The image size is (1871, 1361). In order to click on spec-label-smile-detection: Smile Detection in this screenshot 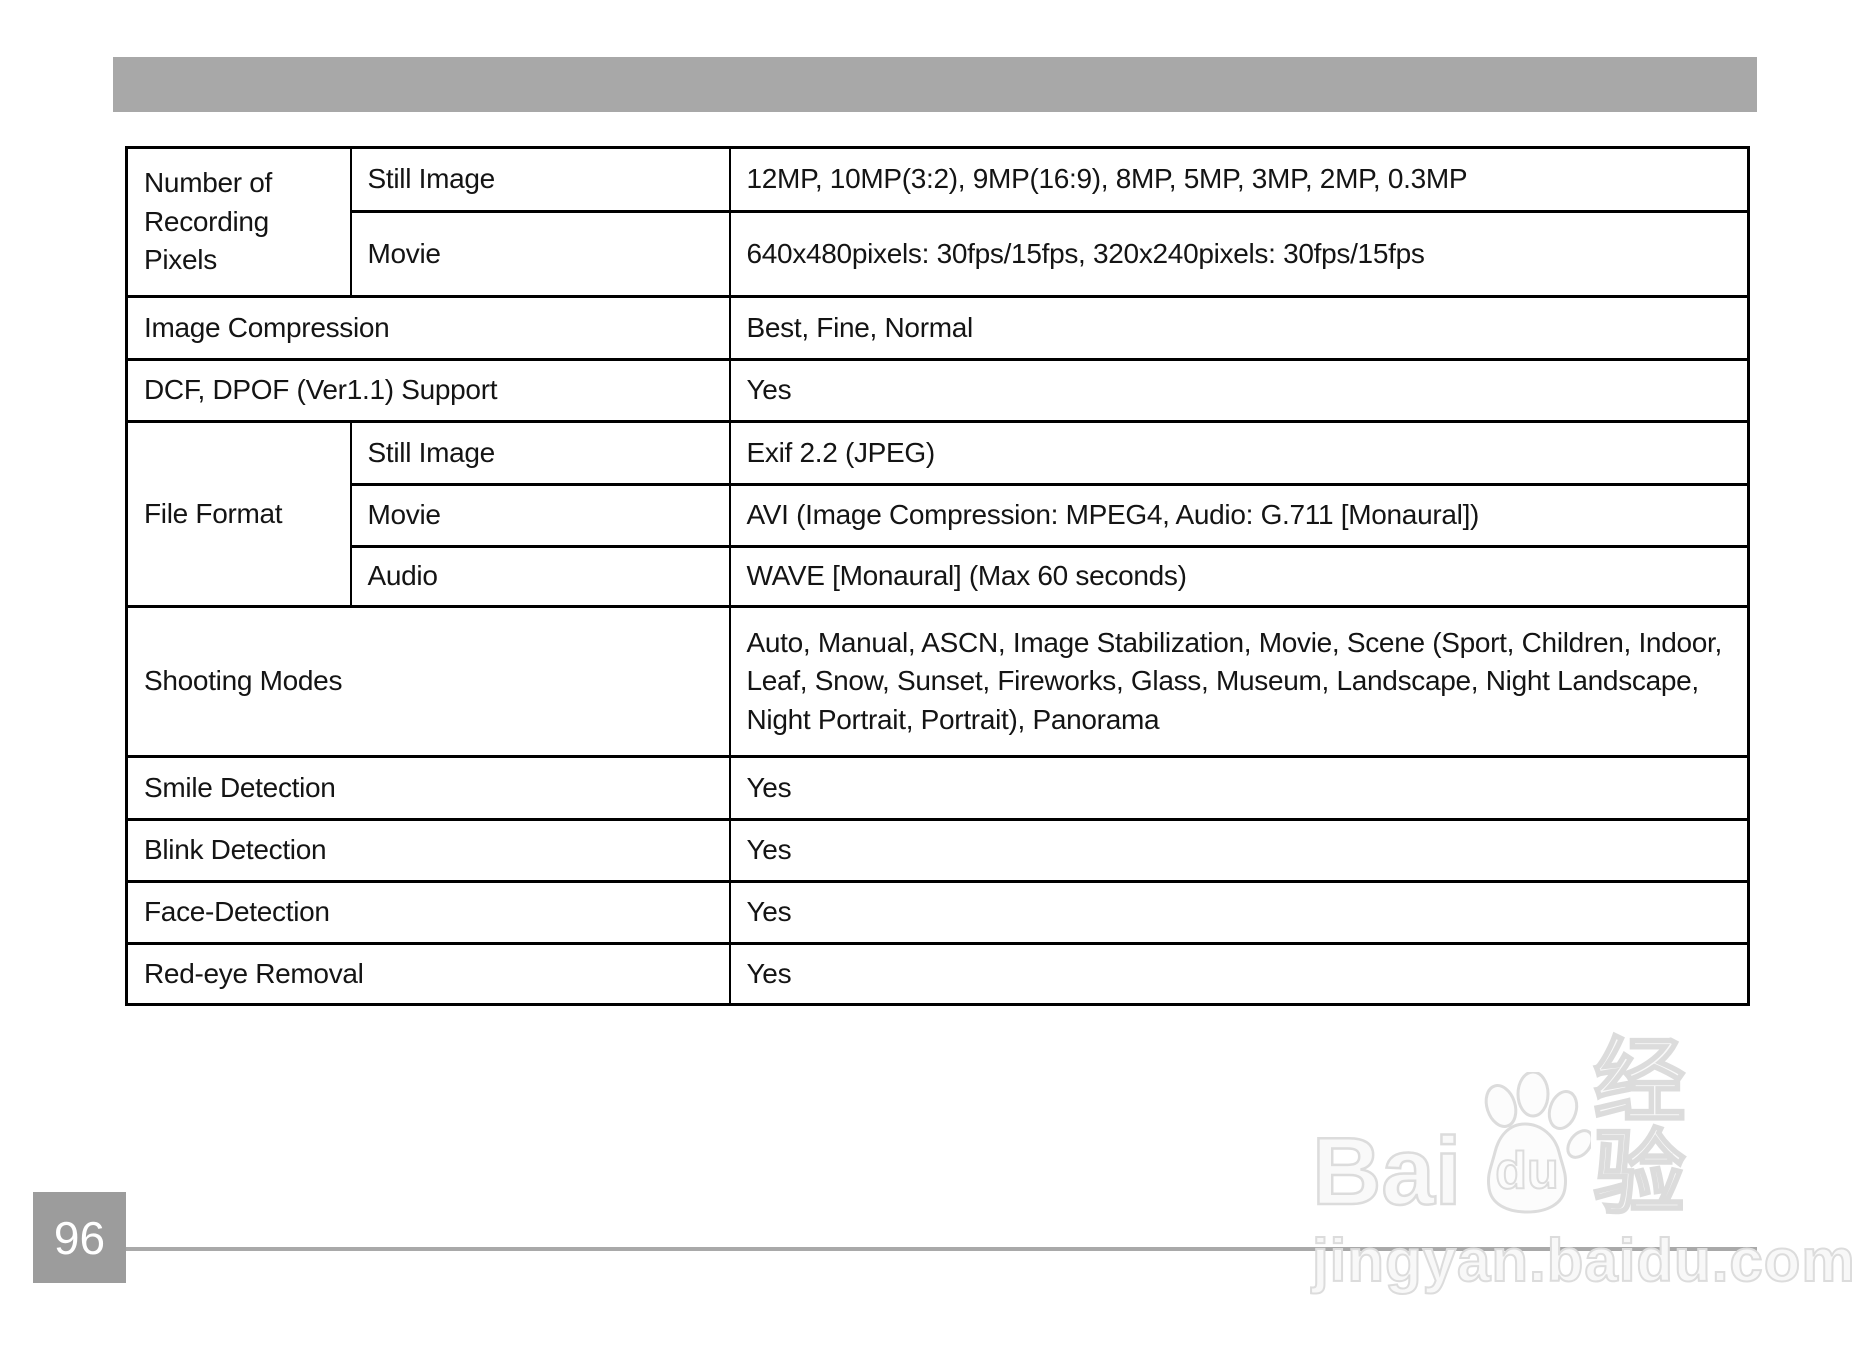, I will do `click(428, 788)`.